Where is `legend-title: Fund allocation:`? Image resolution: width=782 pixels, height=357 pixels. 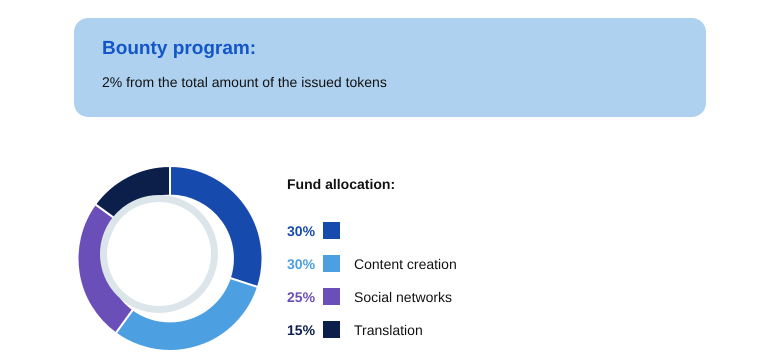
legend-title: Fund allocation: is located at coordinates (341, 184).